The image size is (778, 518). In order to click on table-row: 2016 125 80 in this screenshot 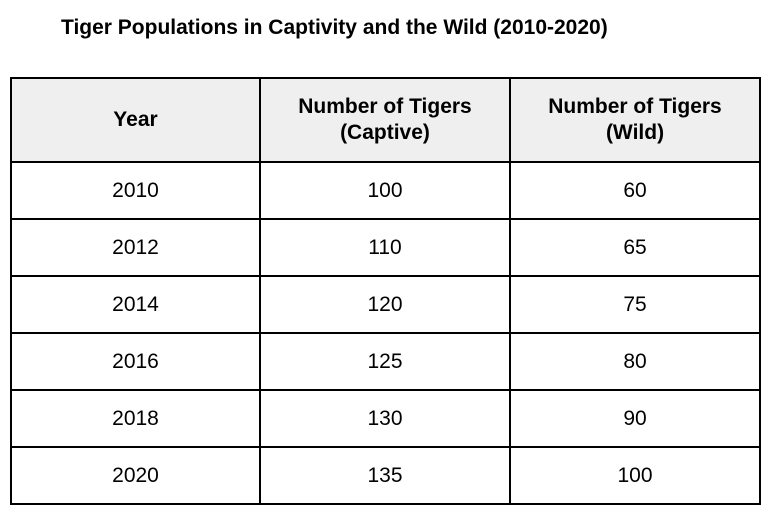, I will do `click(385, 361)`.